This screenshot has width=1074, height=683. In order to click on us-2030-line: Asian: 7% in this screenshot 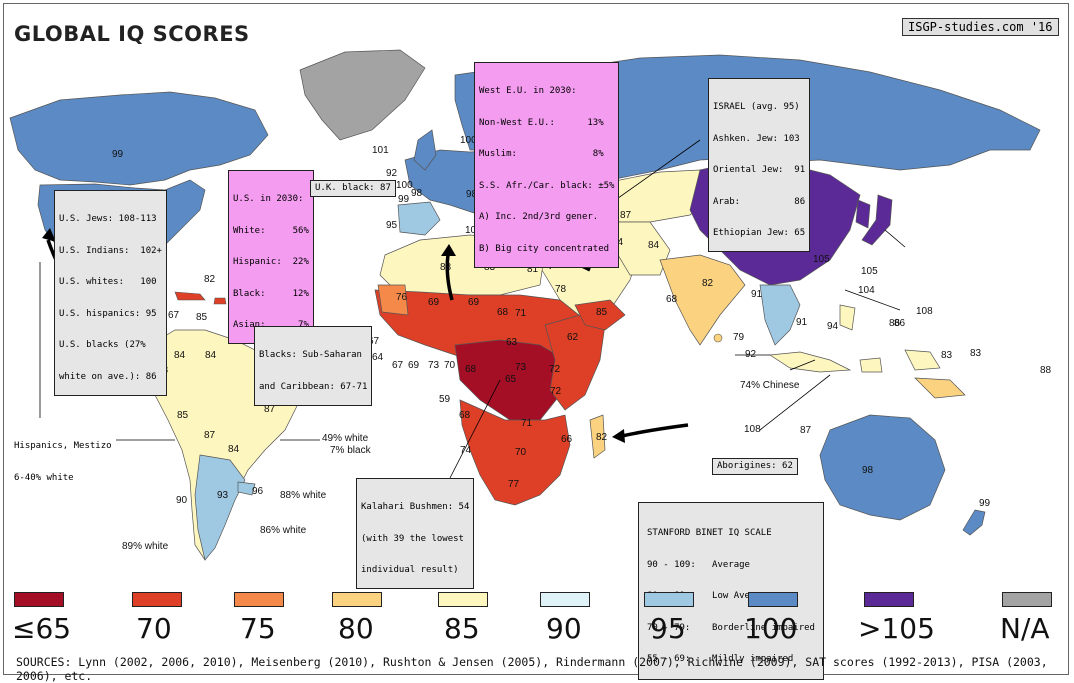, I will do `click(271, 325)`.